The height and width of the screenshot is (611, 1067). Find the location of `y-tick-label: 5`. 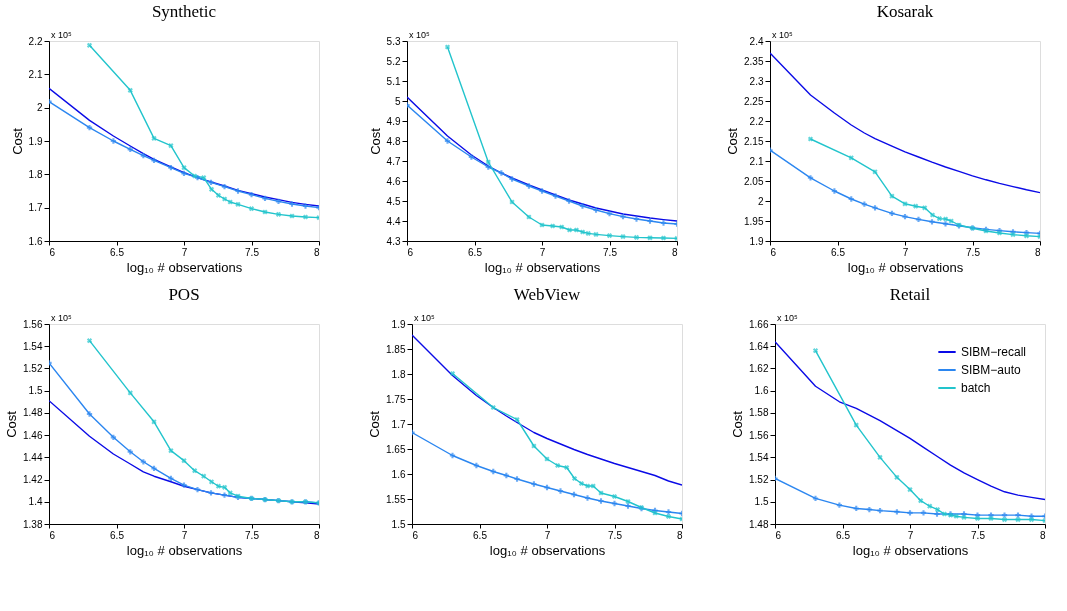

y-tick-label: 5 is located at coordinates (397, 101).